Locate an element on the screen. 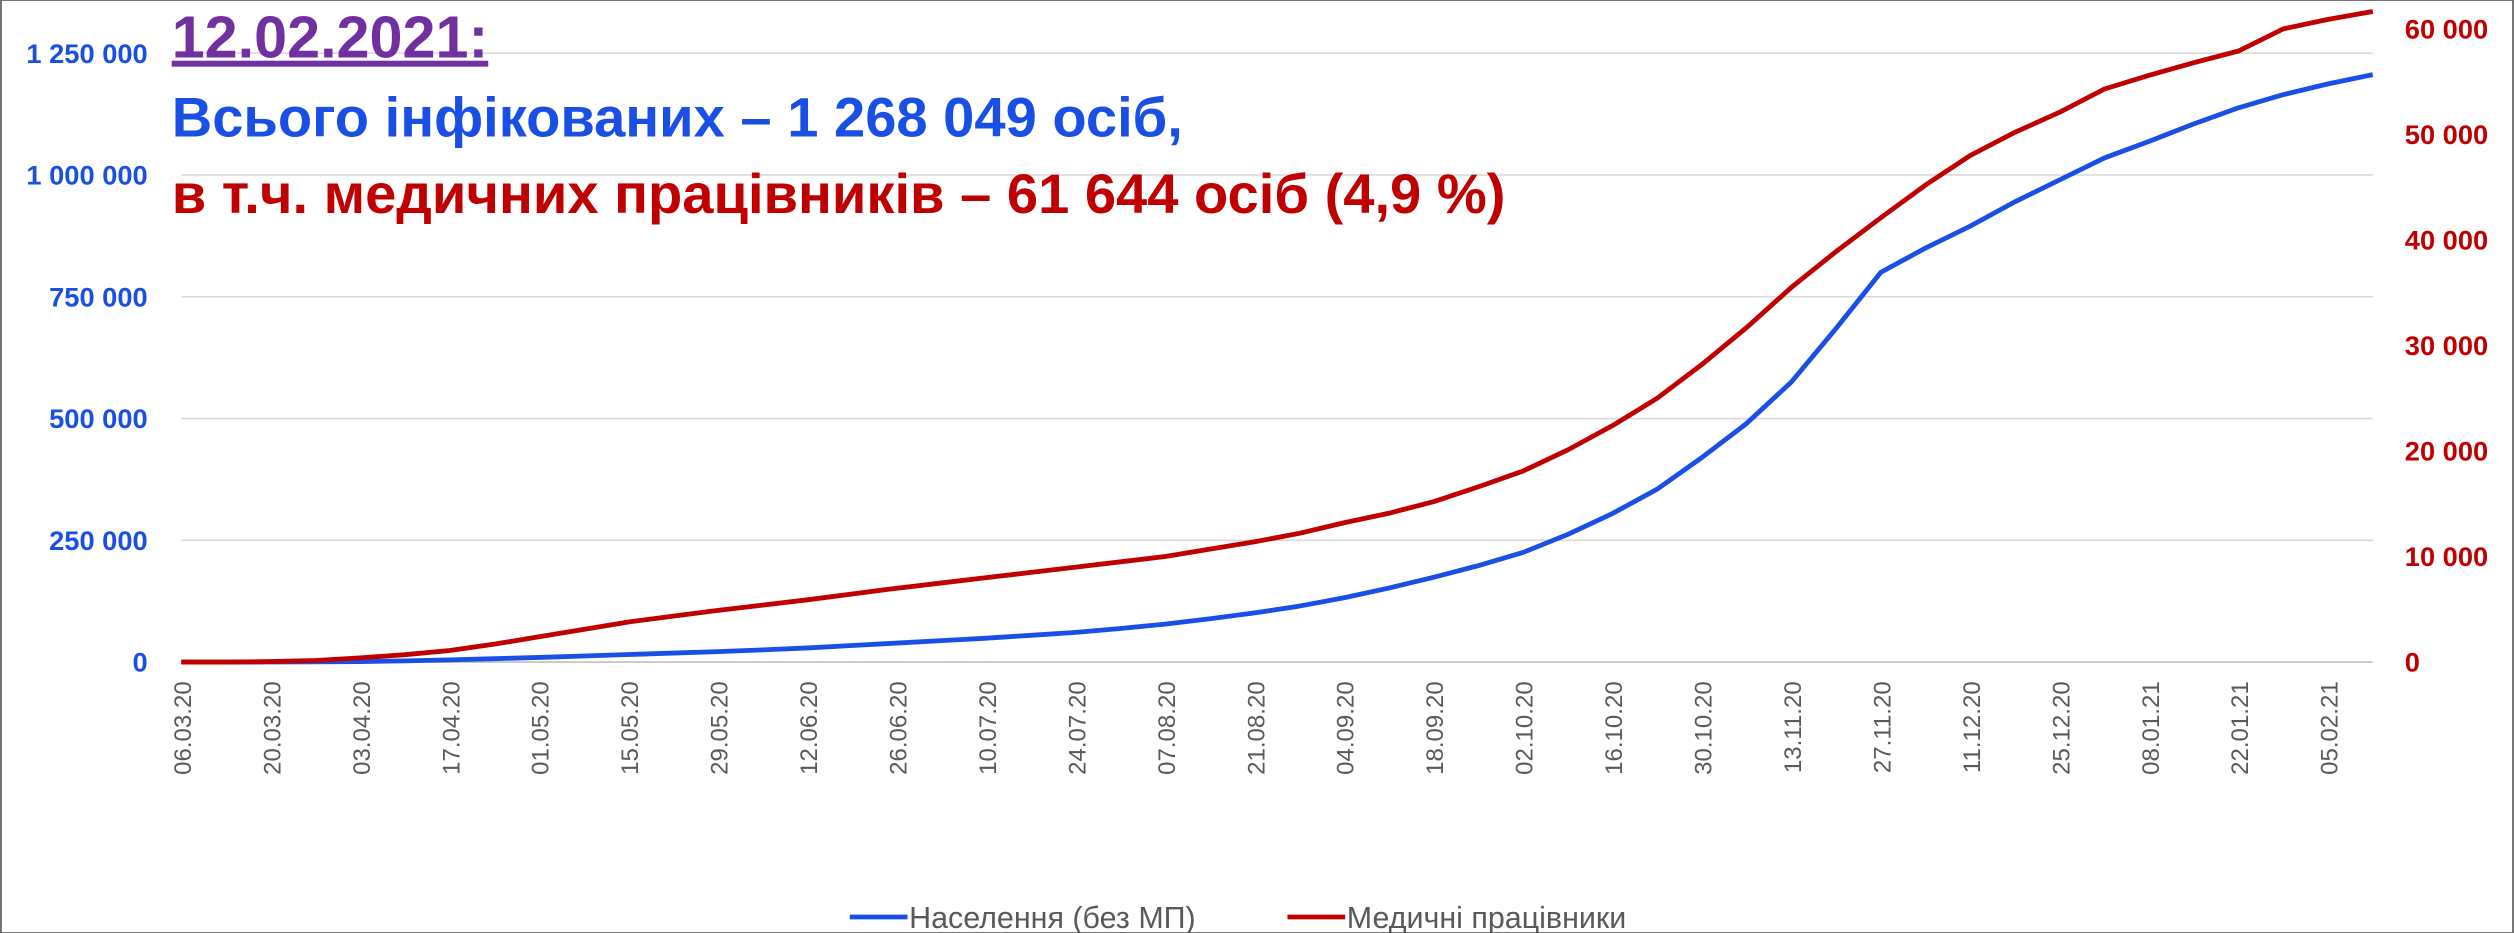 The height and width of the screenshot is (933, 2514). x-tick-label: 17.04.20 is located at coordinates (451, 728).